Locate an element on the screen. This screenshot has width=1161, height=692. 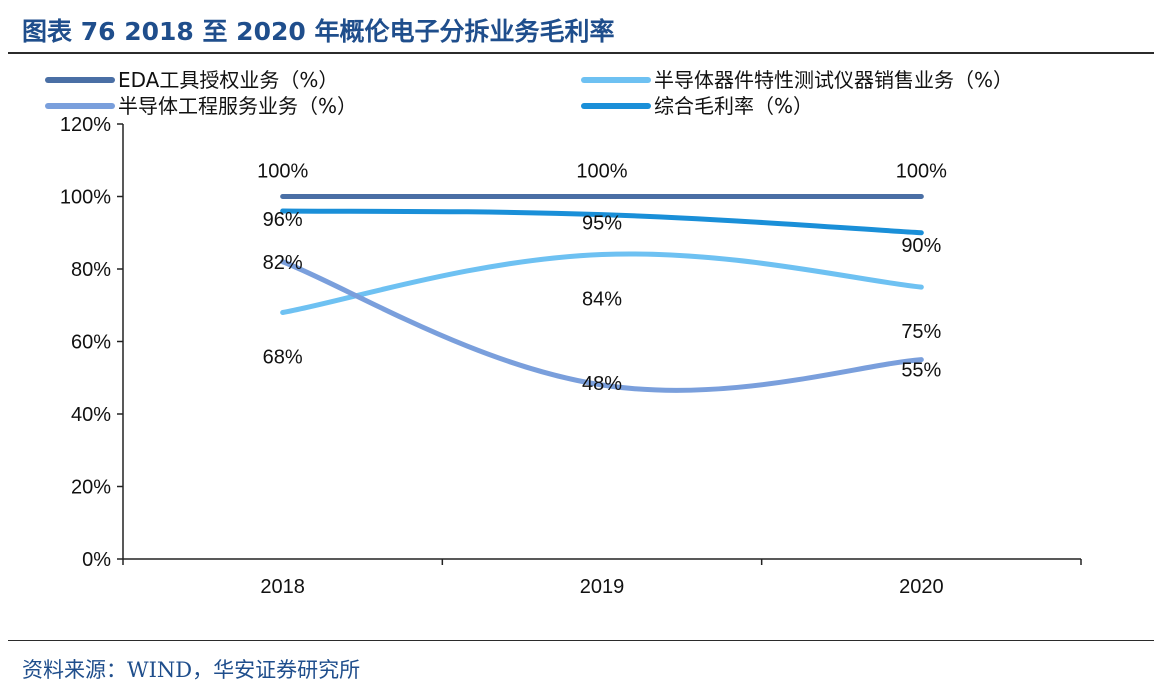
data-label: 75% is located at coordinates (921, 332).